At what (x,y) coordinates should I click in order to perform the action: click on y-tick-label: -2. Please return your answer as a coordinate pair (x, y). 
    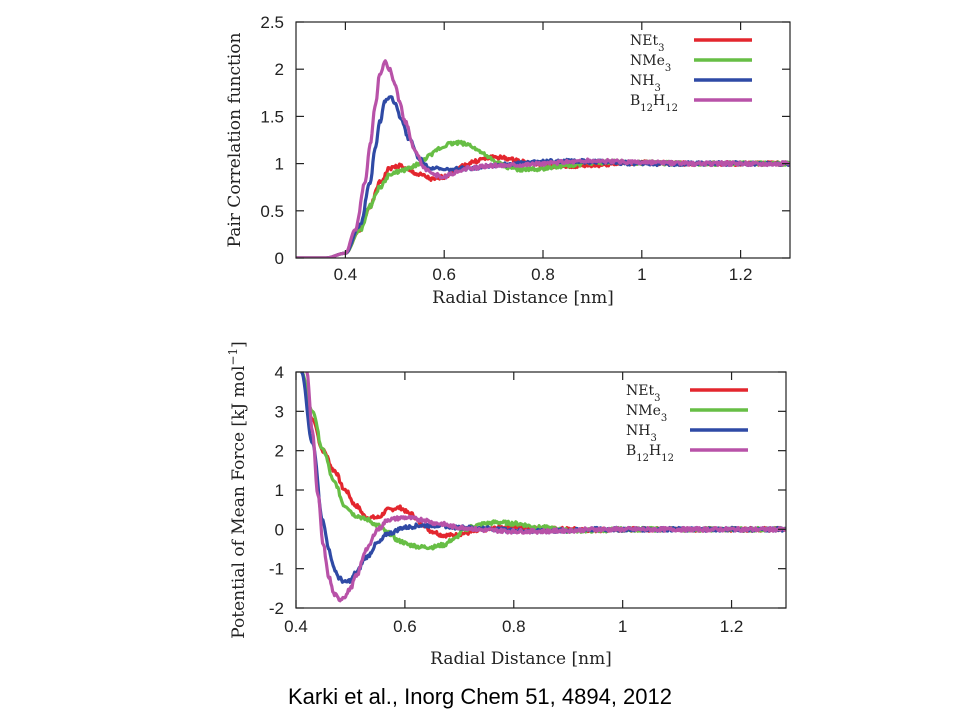
    Looking at the image, I should click on (276, 608).